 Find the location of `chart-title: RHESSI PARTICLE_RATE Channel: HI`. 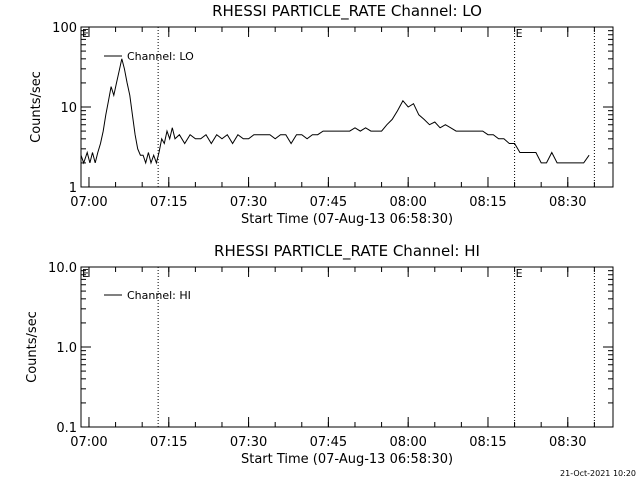

chart-title: RHESSI PARTICLE_RATE Channel: HI is located at coordinates (347, 251).